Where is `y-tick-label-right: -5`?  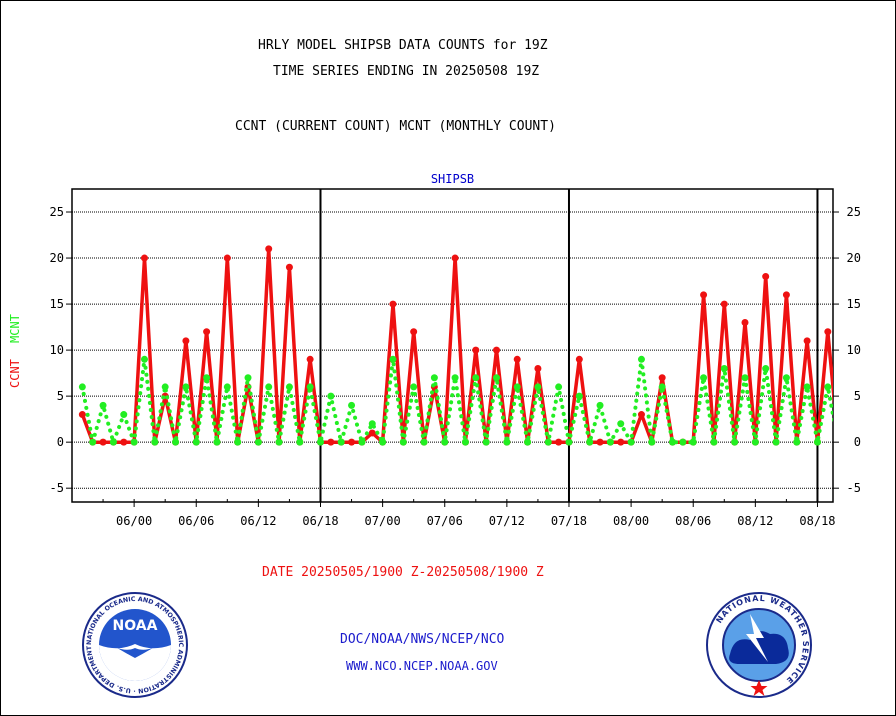
y-tick-label-right: -5 is located at coordinates (854, 488).